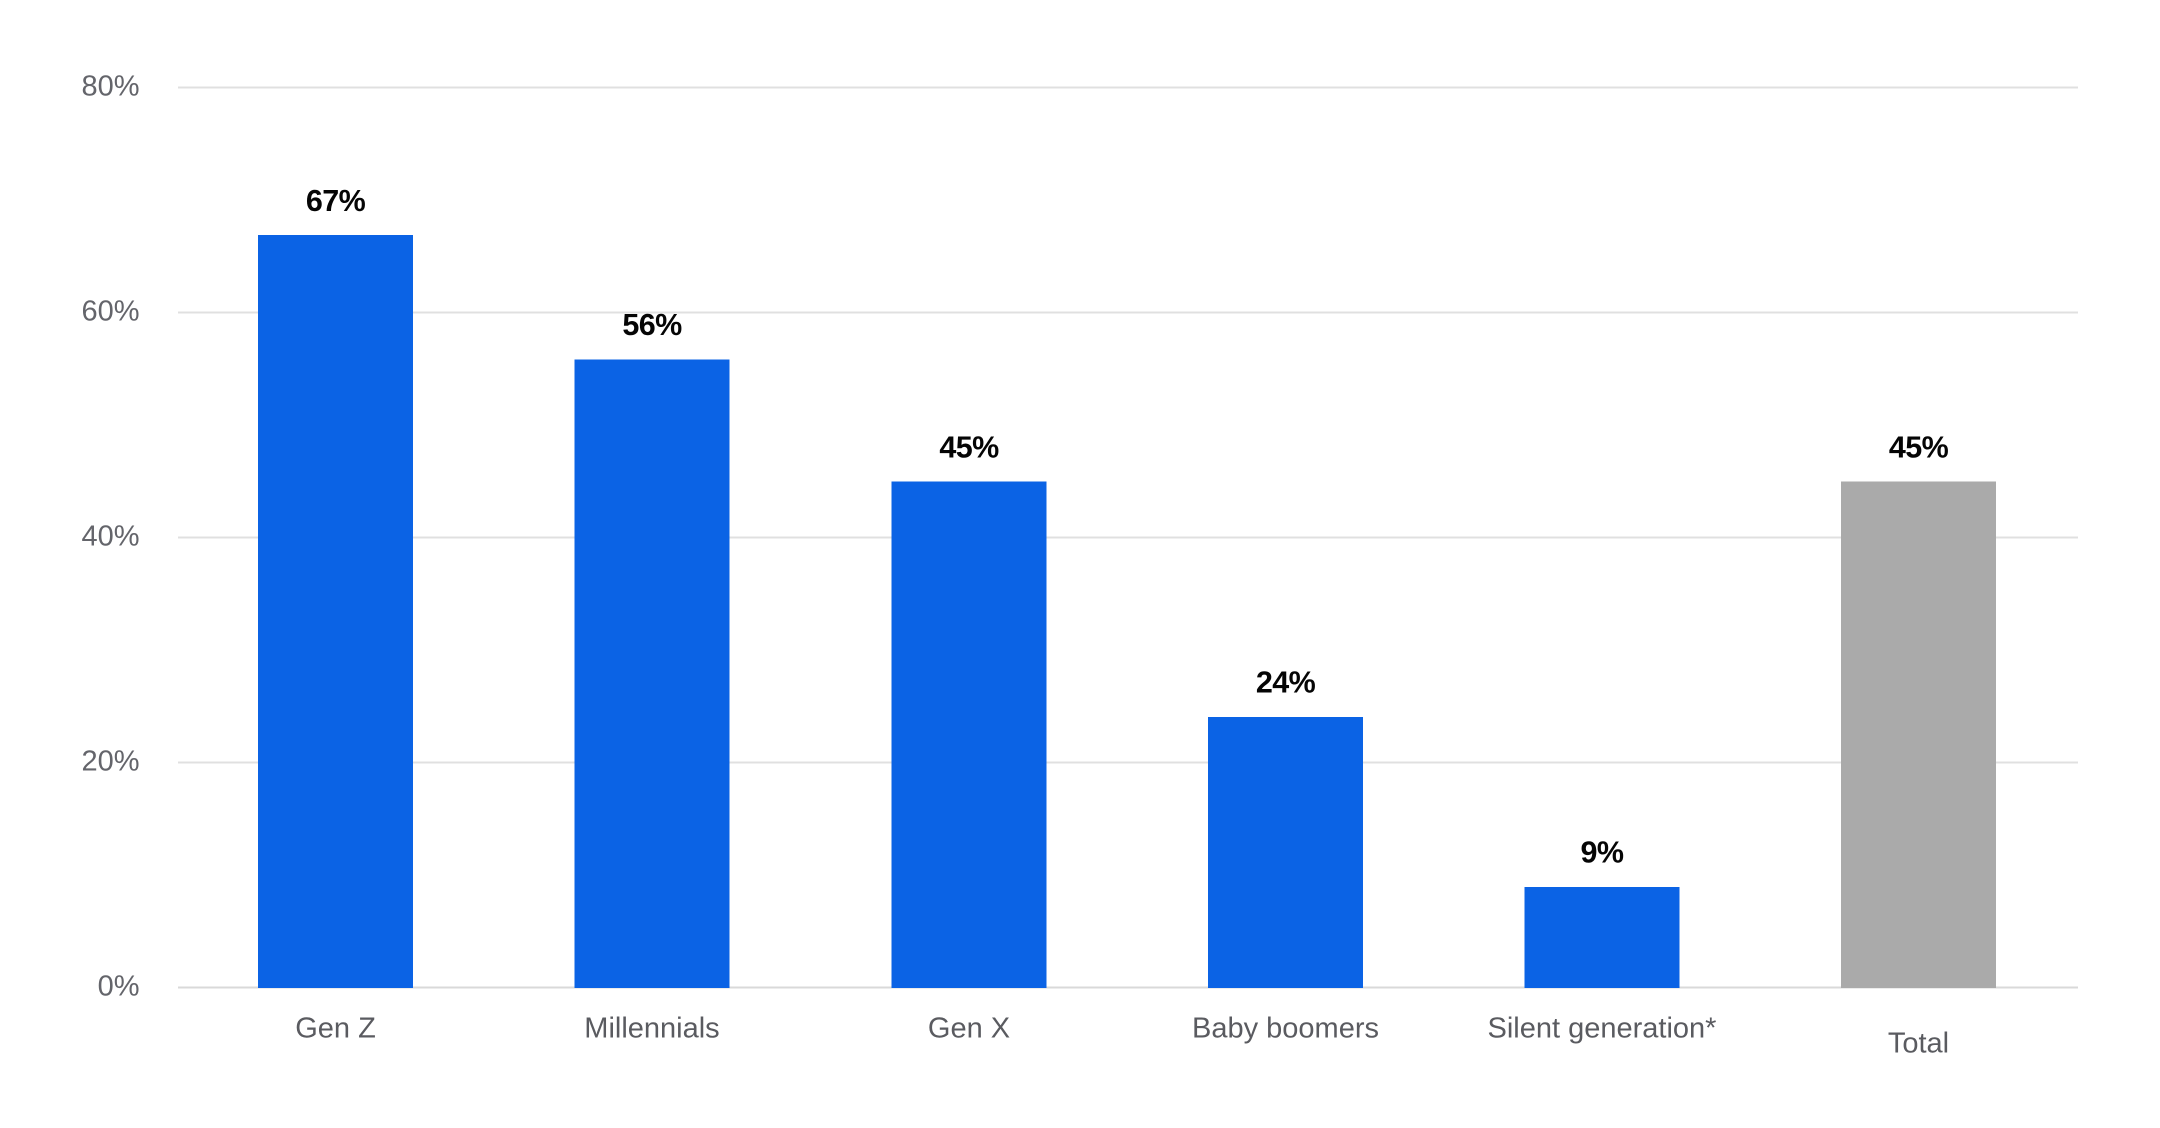 This screenshot has height=1128, width=2160. What do you see at coordinates (1285, 1029) in the screenshot?
I see `svg-text: Baby boomers` at bounding box center [1285, 1029].